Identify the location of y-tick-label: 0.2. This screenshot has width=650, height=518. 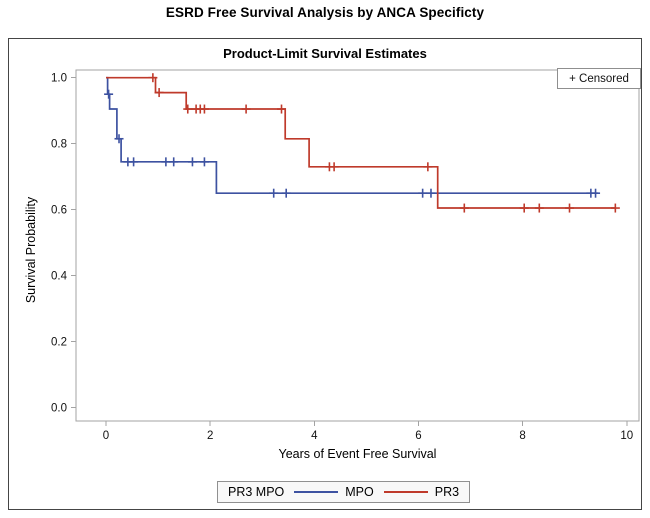
(59, 343).